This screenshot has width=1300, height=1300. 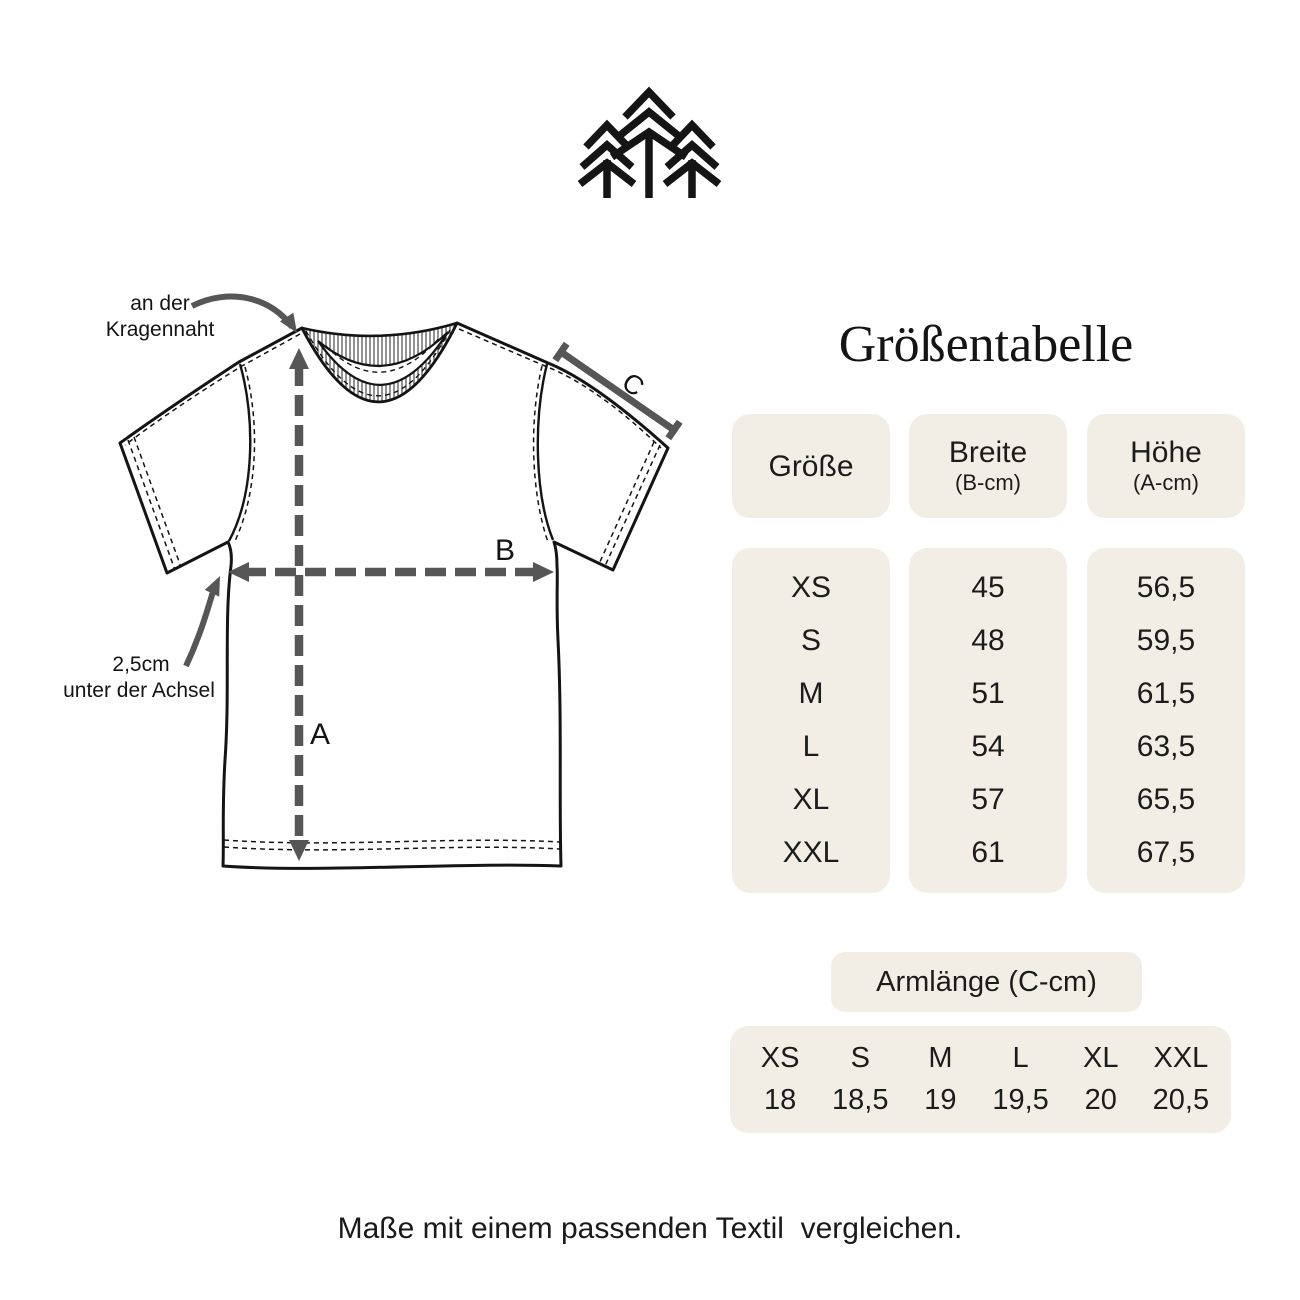 I want to click on svg-text: Kragennaht, so click(x=160, y=329).